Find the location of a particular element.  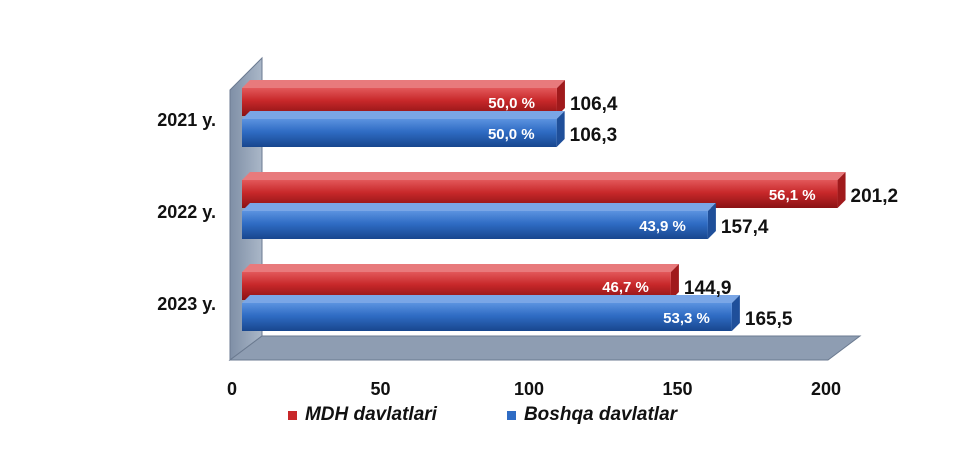

chart-floor is located at coordinates (545, 348).